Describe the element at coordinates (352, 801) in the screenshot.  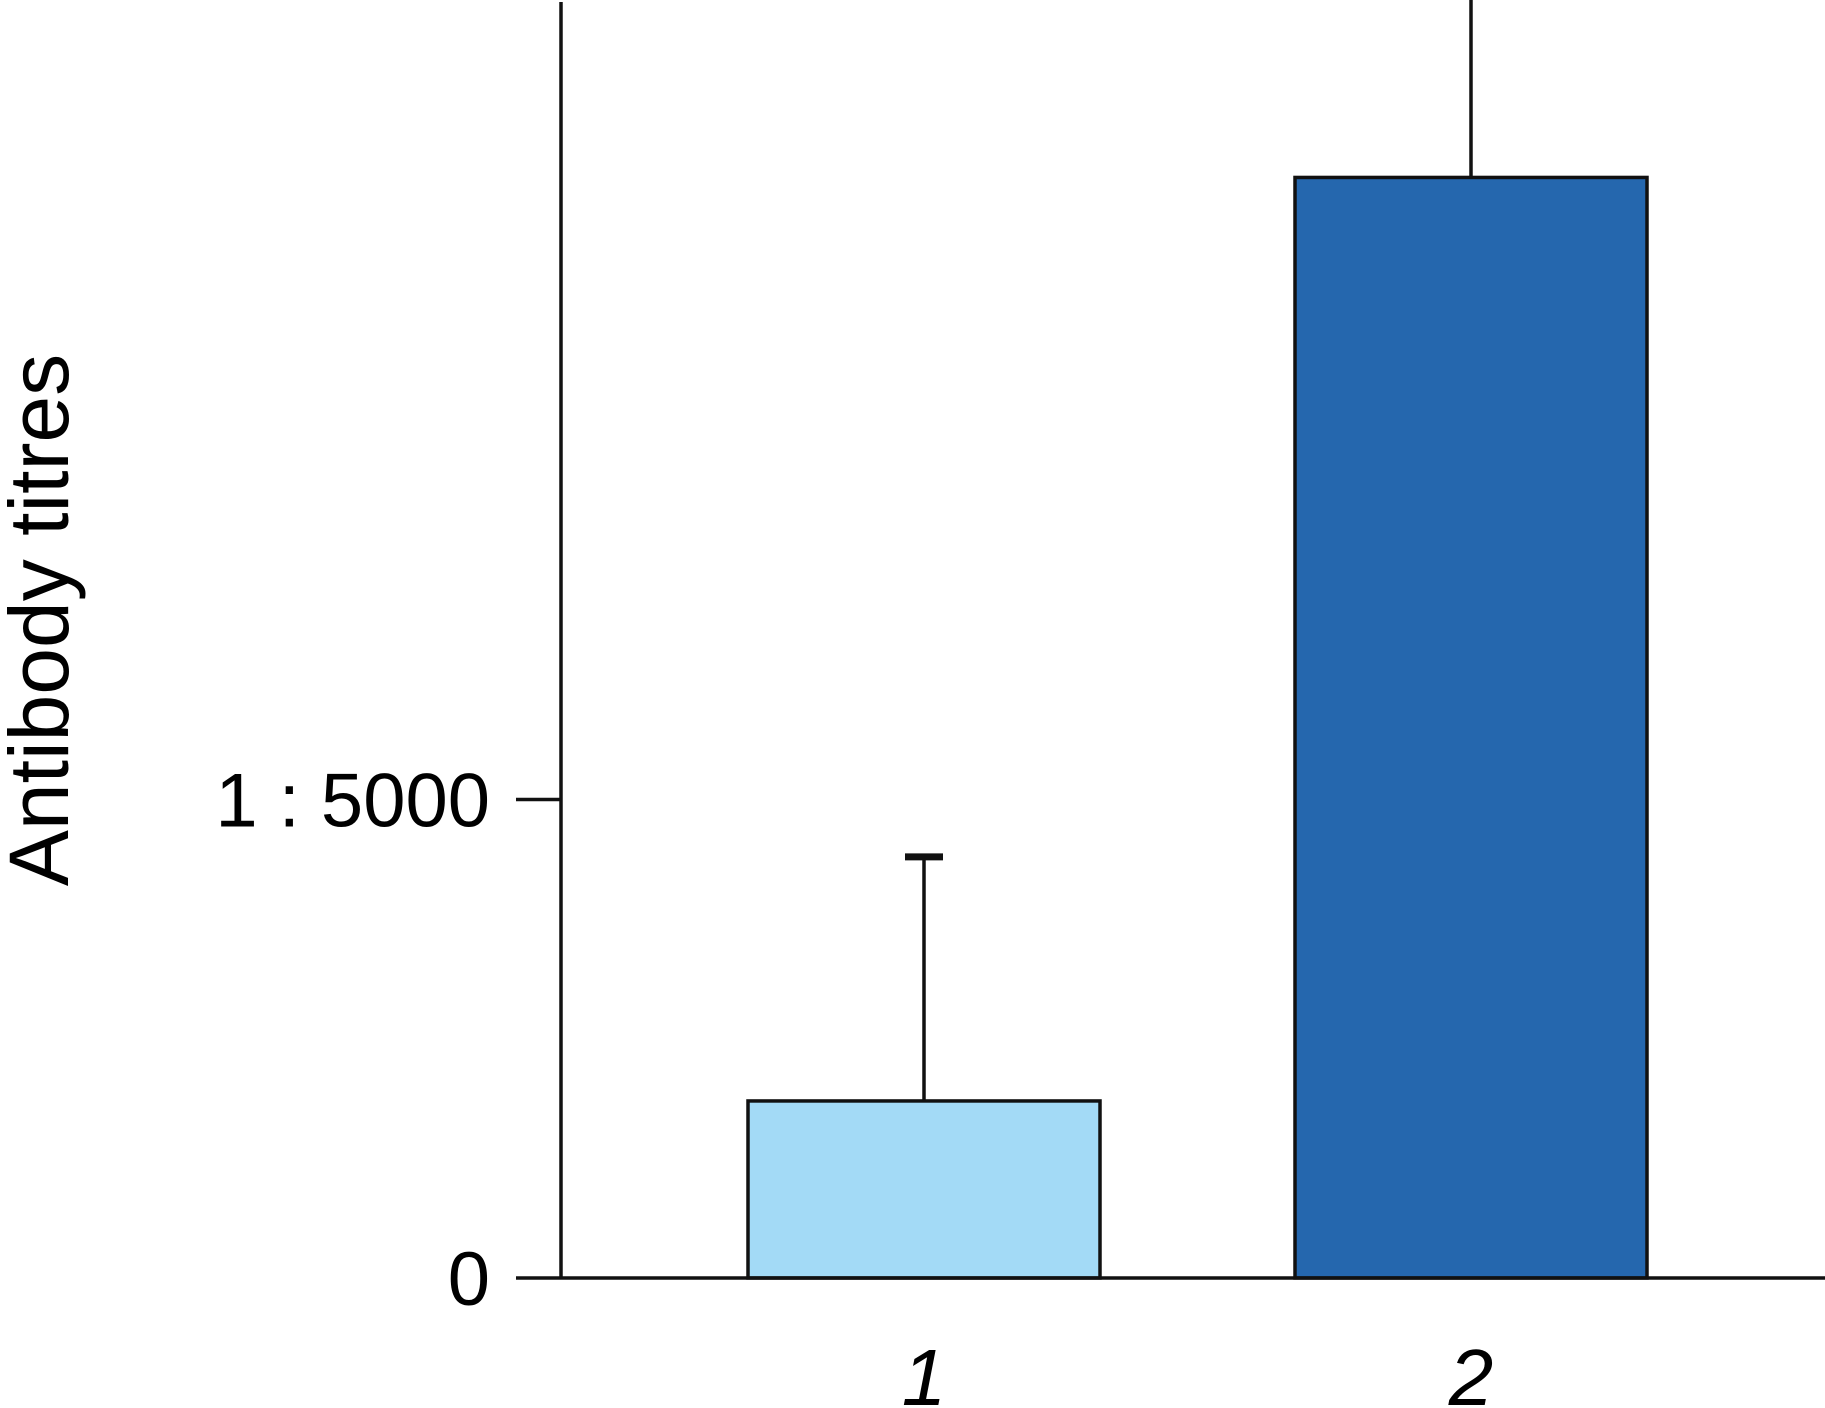
I see `y-tick-label: 1 : 5000` at that location.